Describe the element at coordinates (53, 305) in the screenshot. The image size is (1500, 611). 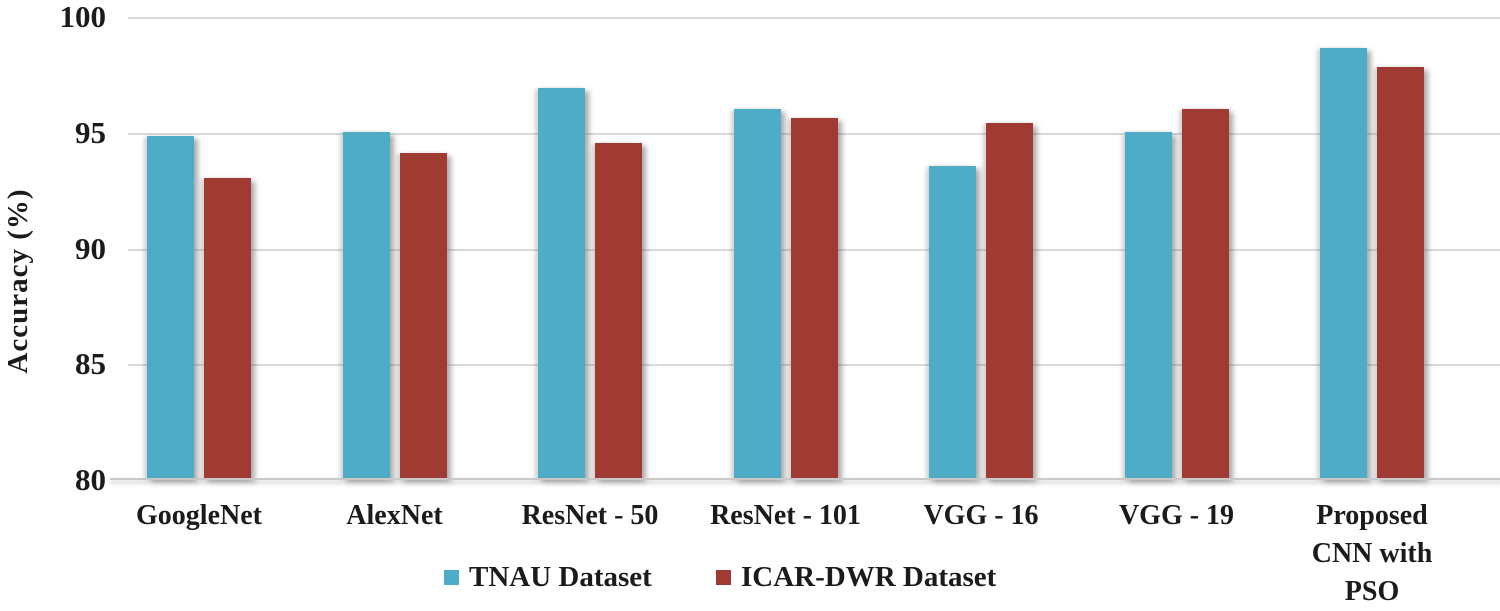
I see `y-axis-tick-labels: 100 95 90 85 80` at that location.